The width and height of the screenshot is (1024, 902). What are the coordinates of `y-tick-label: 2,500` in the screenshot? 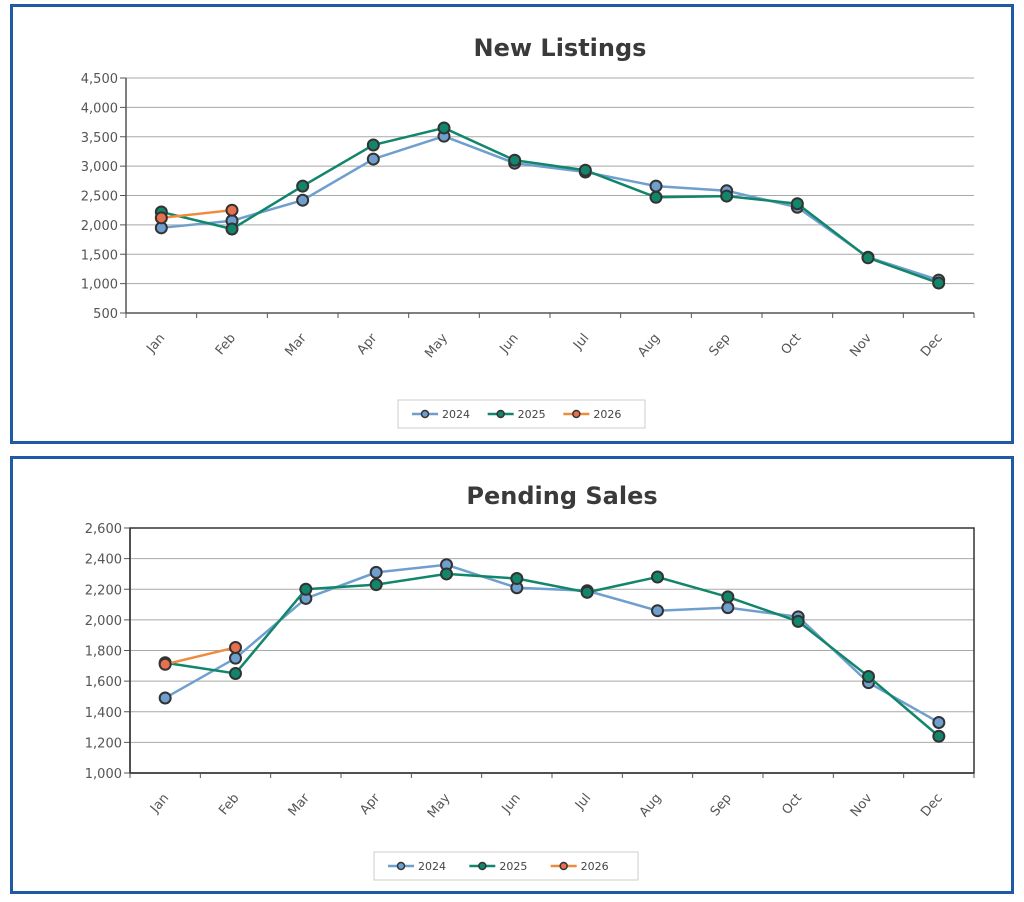 It's located at (99, 197).